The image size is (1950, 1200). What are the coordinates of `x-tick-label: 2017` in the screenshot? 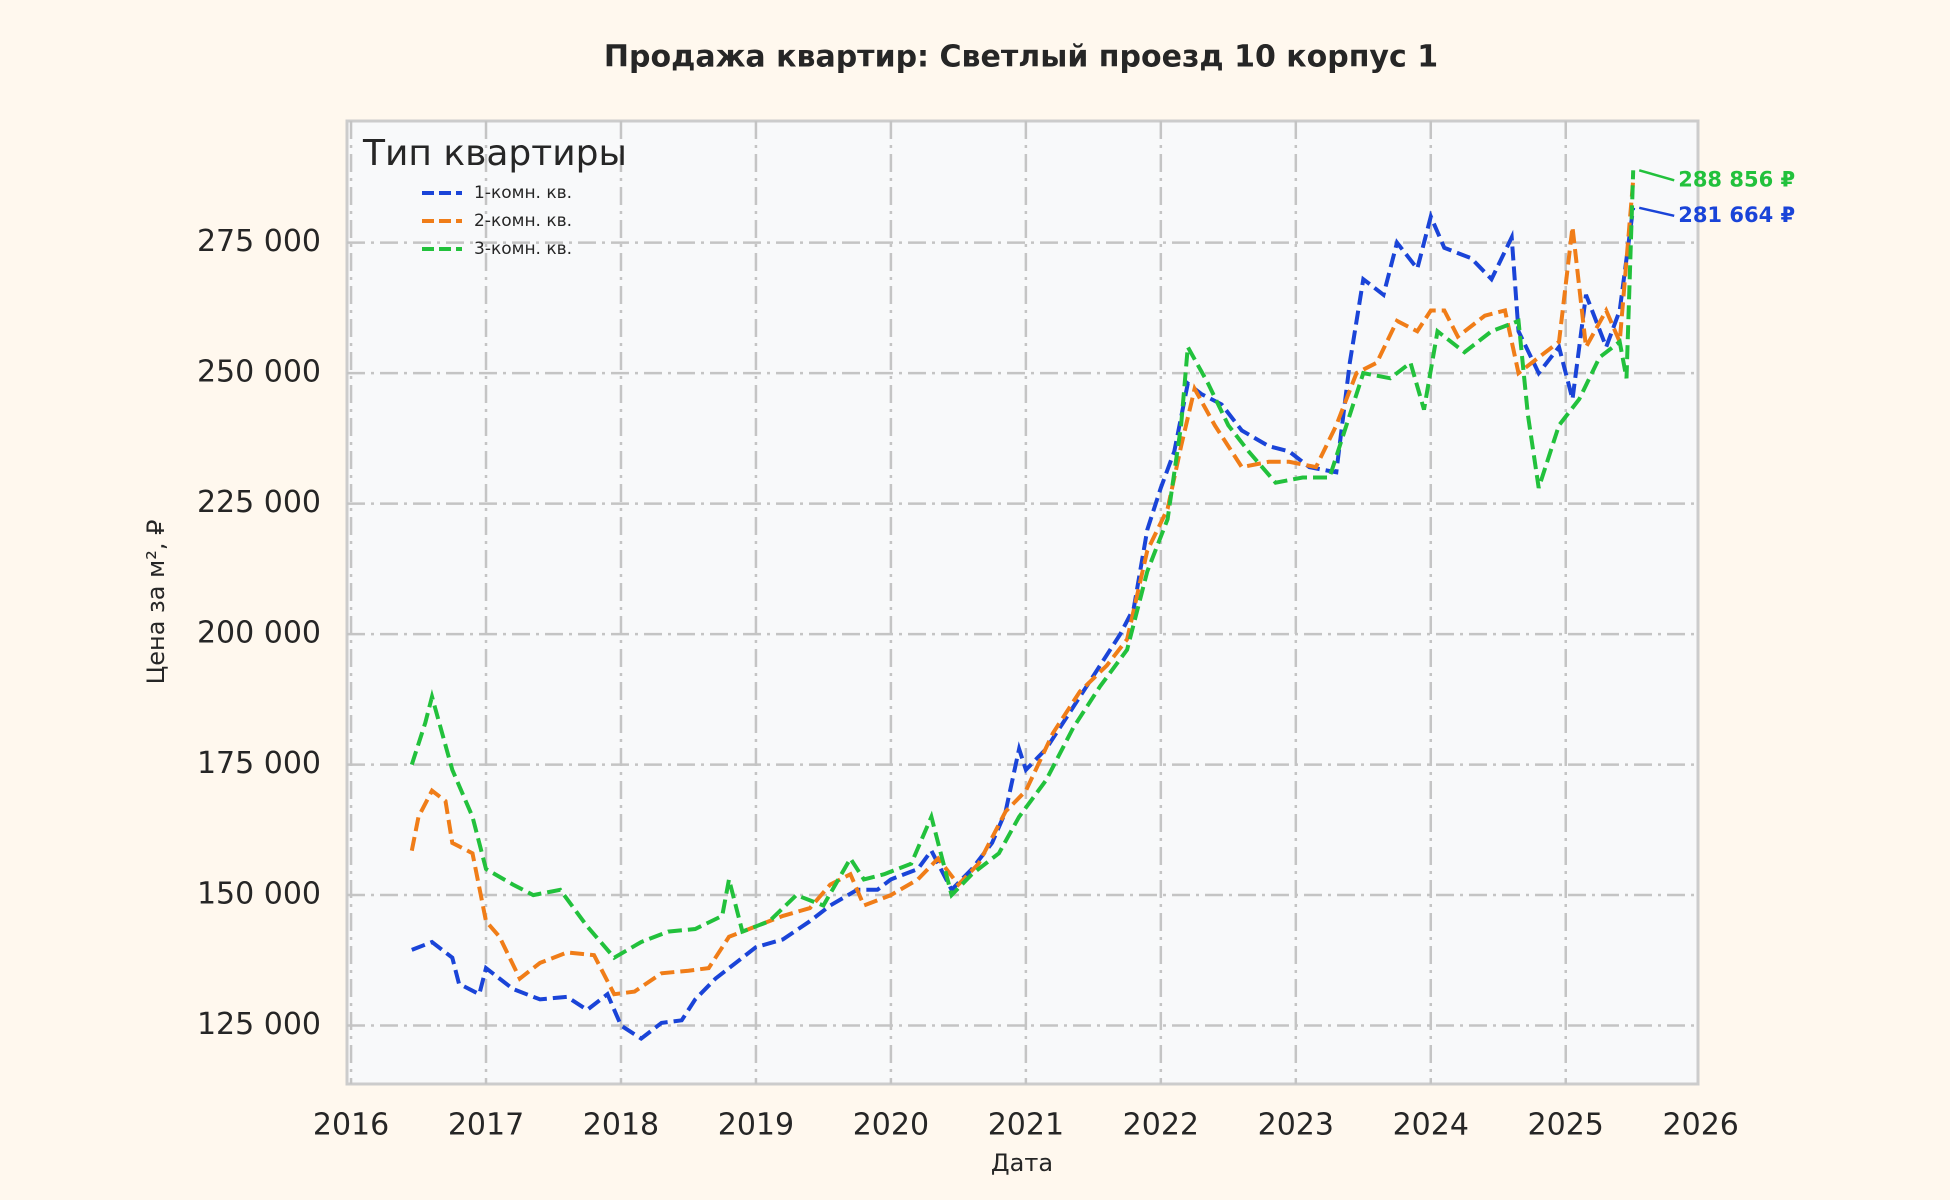 It's located at (486, 1125).